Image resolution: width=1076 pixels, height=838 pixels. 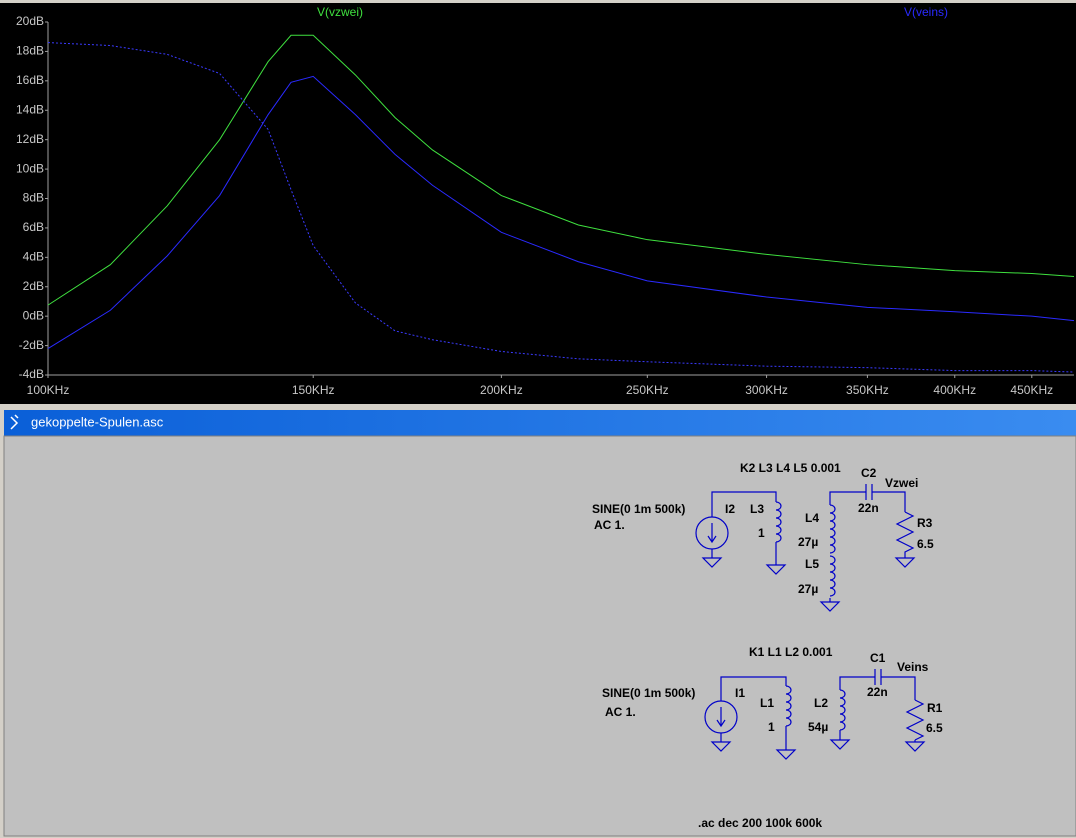 What do you see at coordinates (730, 509) in the screenshot?
I see `label: I2` at bounding box center [730, 509].